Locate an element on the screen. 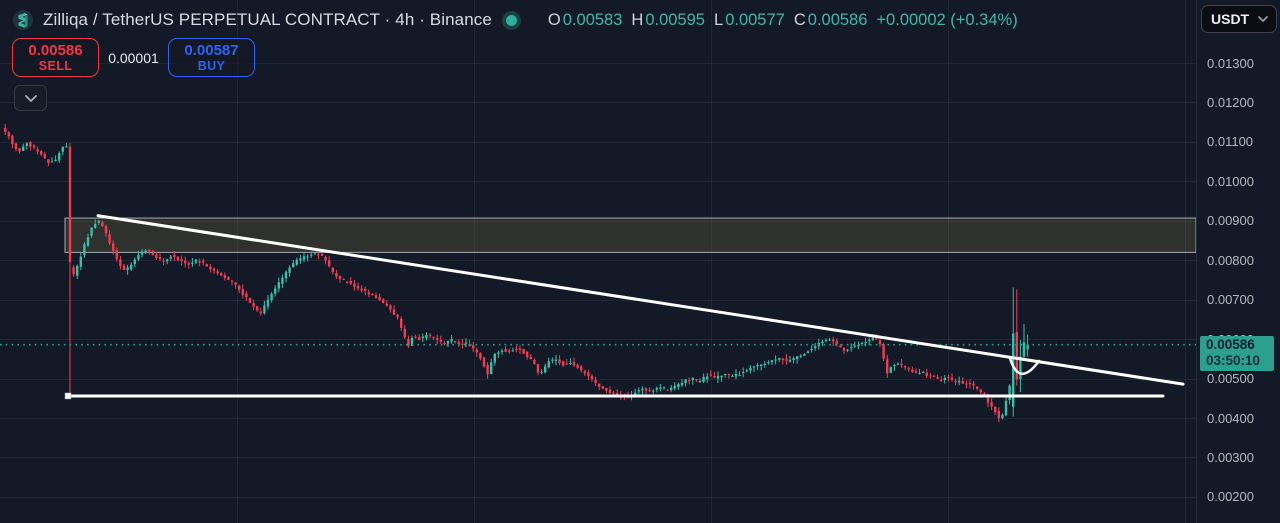 Image resolution: width=1280 pixels, height=523 pixels. collapse-widget-button is located at coordinates (30, 98).